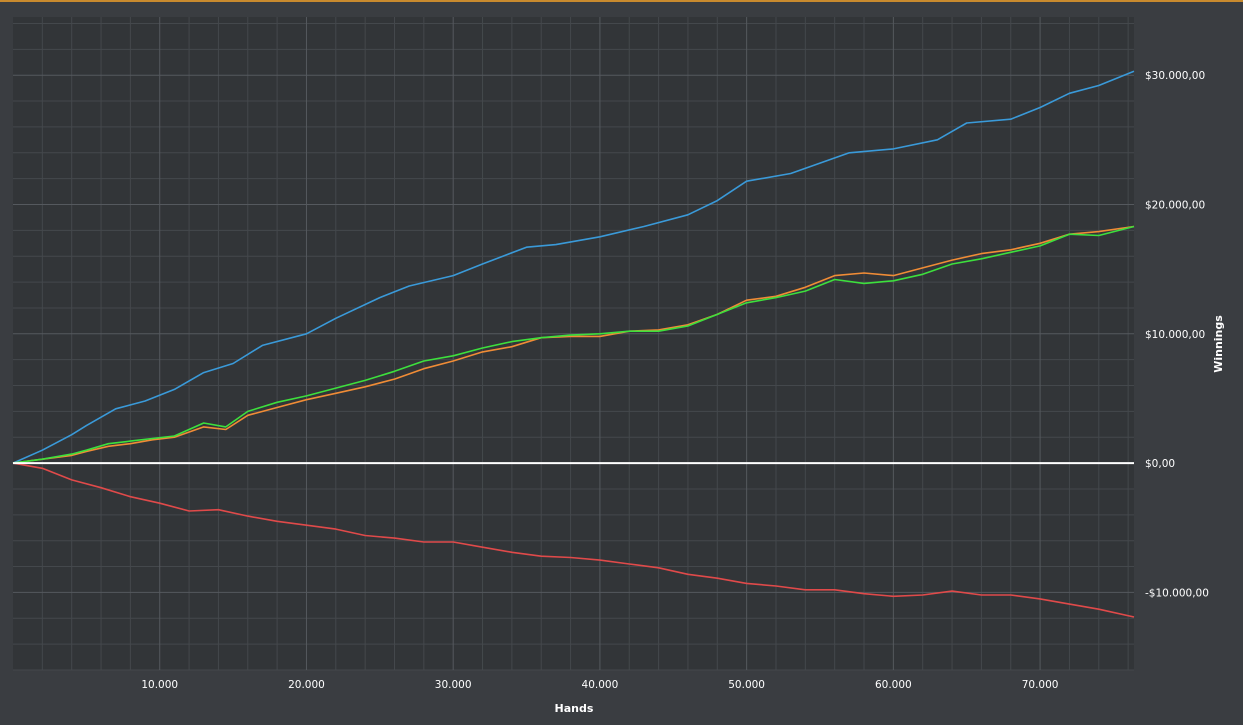  I want to click on top-accent-strip, so click(621, 1).